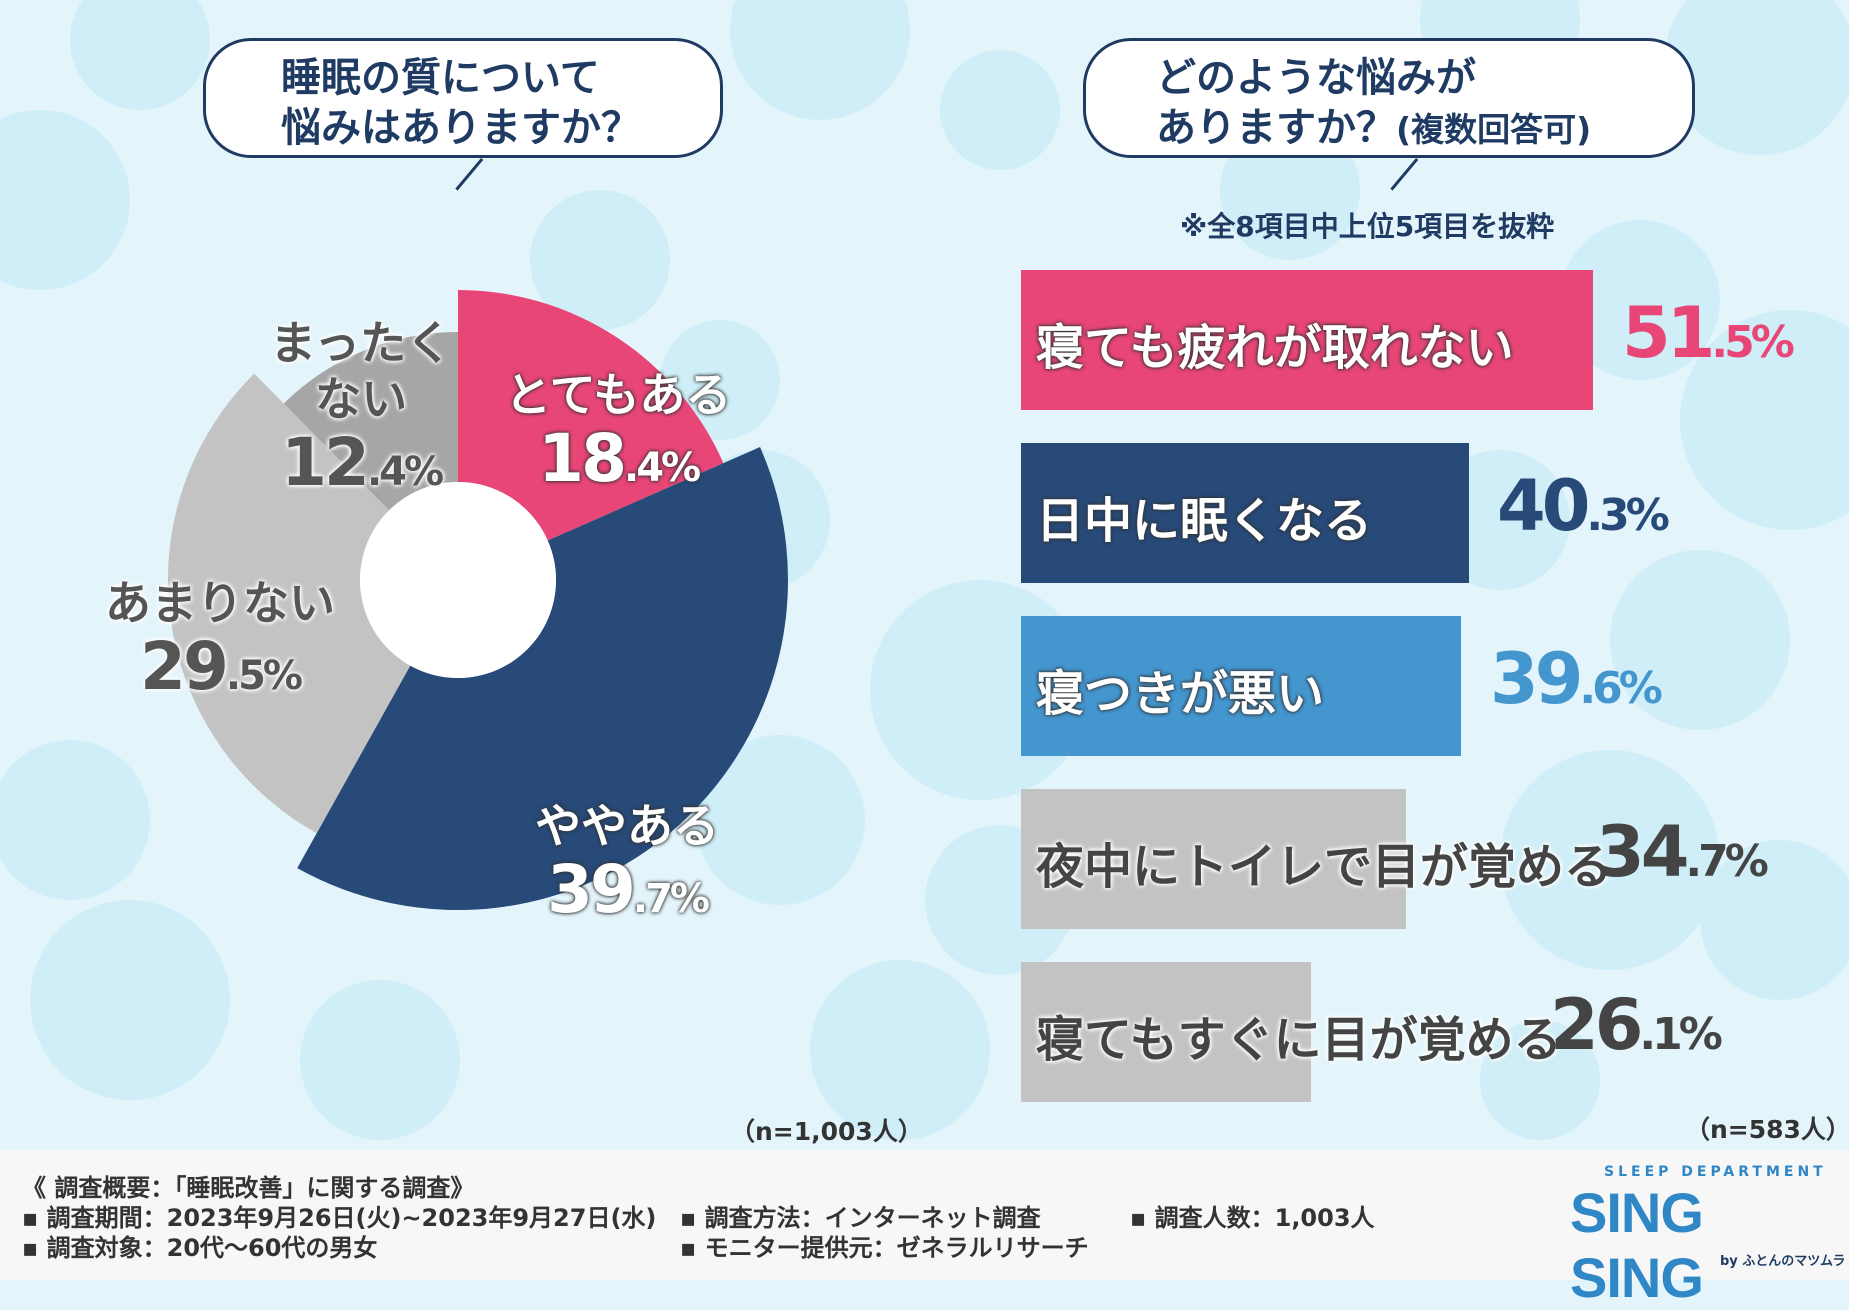  I want to click on bar-category-label: 日中に眠くなる, so click(1204, 521).